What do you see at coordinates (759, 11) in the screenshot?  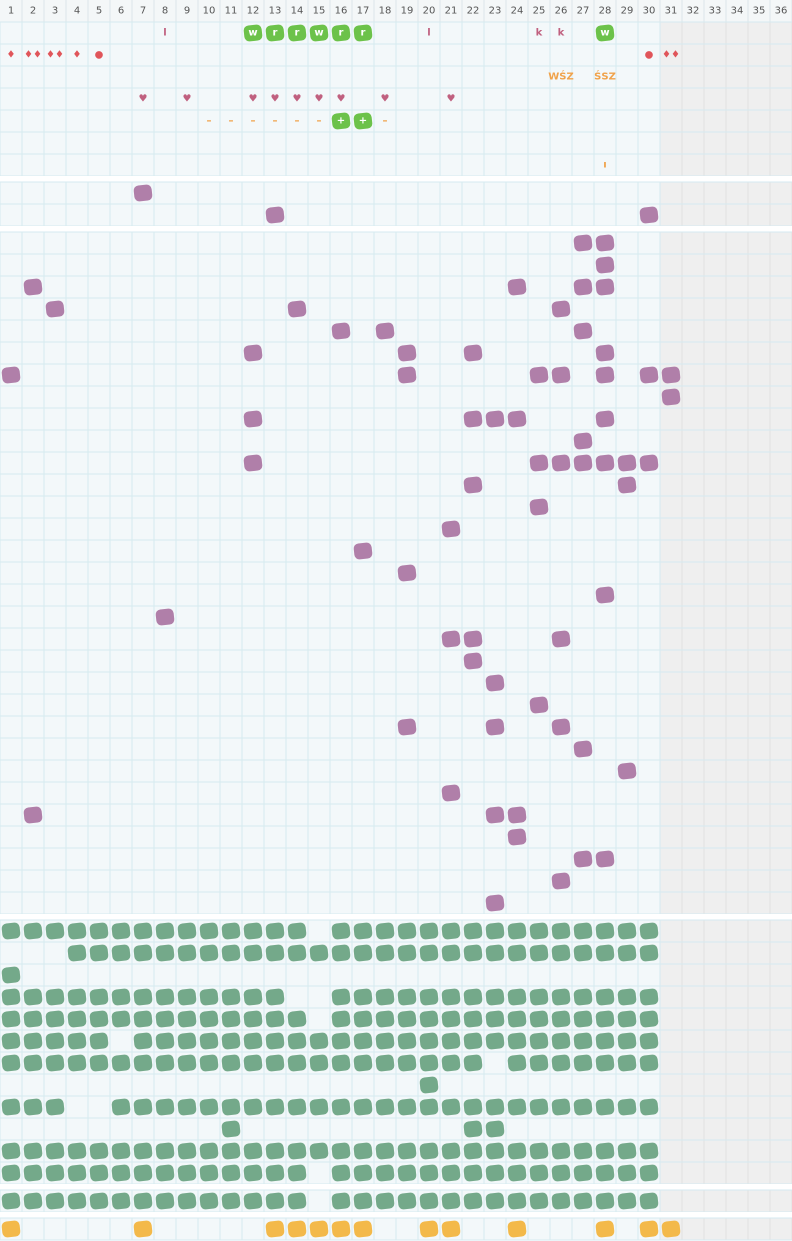 I see `column-number: 35` at bounding box center [759, 11].